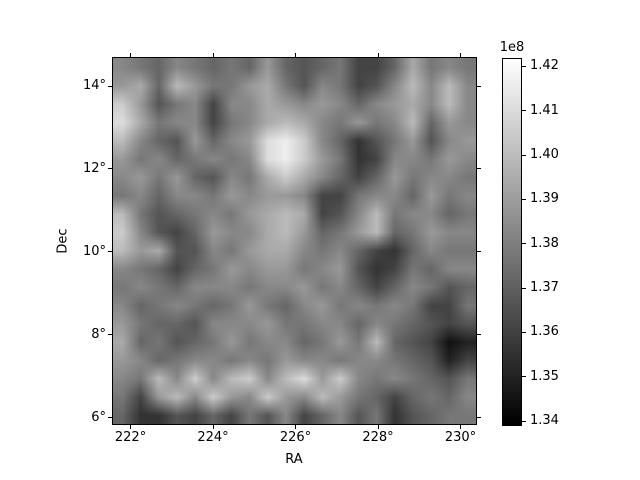 This screenshot has width=640, height=480. What do you see at coordinates (295, 437) in the screenshot?
I see `x-tick-label: 226°` at bounding box center [295, 437].